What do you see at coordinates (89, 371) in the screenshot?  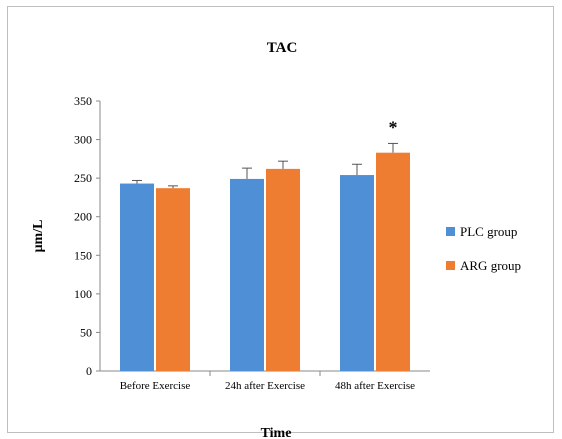 I see `y-tick-label: 0` at bounding box center [89, 371].